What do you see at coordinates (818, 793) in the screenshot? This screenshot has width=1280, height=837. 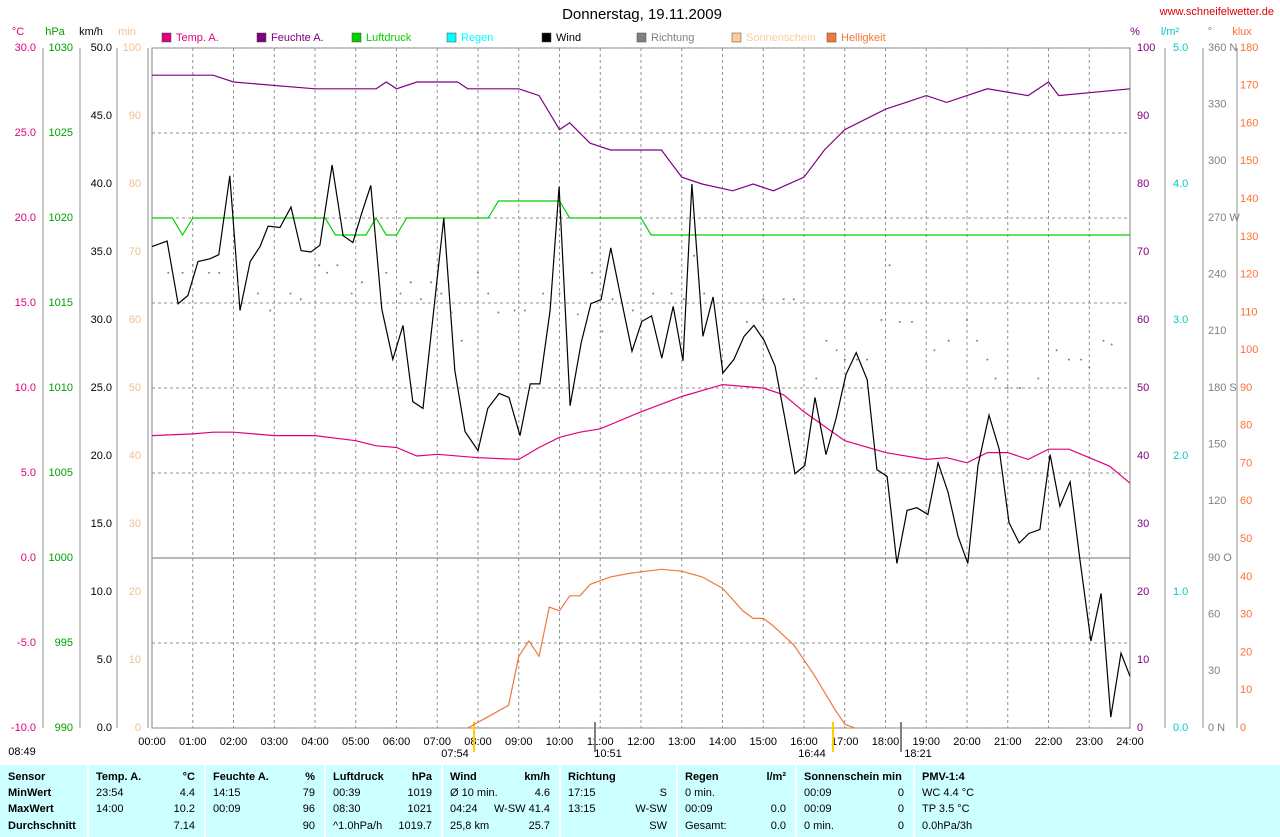 I see `table-cell: 00:09` at bounding box center [818, 793].